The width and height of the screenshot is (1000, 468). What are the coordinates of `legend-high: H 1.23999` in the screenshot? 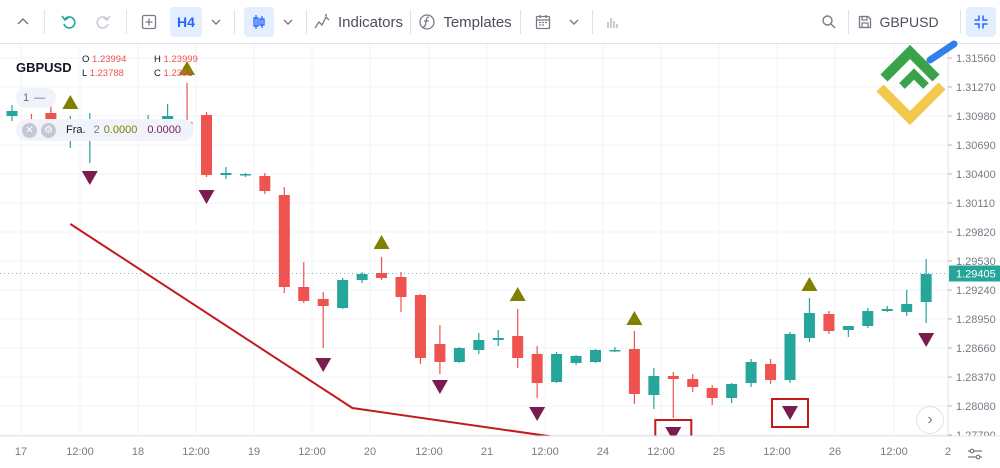 It's located at (176, 59).